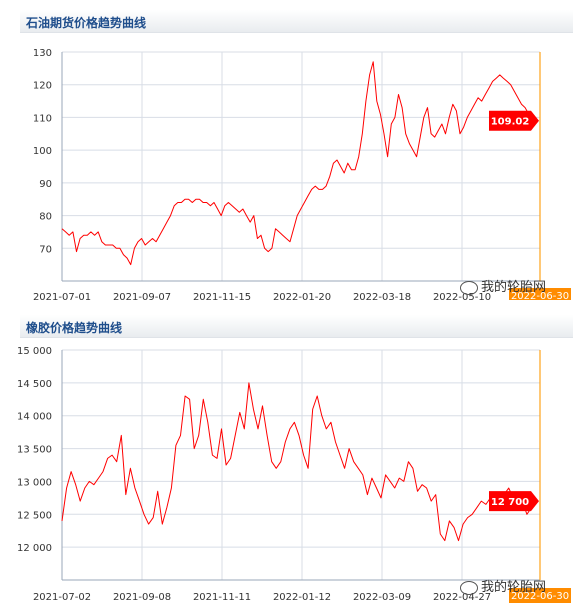  What do you see at coordinates (34, 482) in the screenshot?
I see `y-tick-label: 13 000` at bounding box center [34, 482].